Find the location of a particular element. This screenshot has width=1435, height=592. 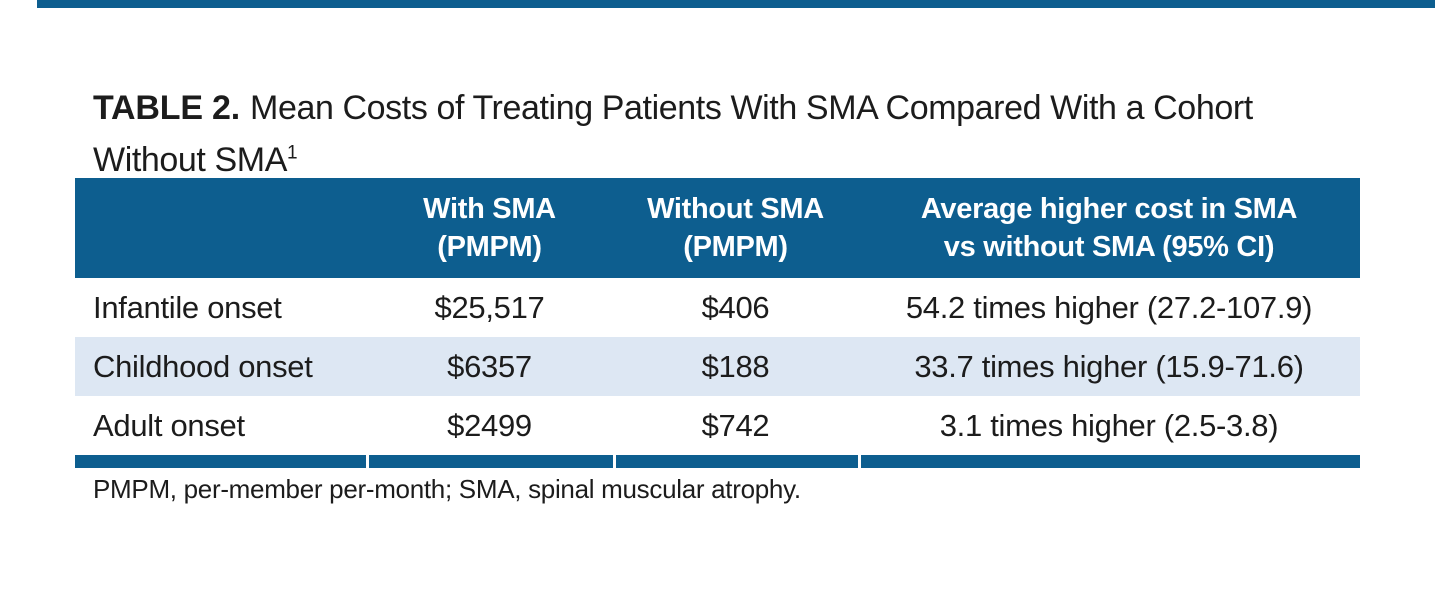

citation-superscript: 1 is located at coordinates (292, 153).